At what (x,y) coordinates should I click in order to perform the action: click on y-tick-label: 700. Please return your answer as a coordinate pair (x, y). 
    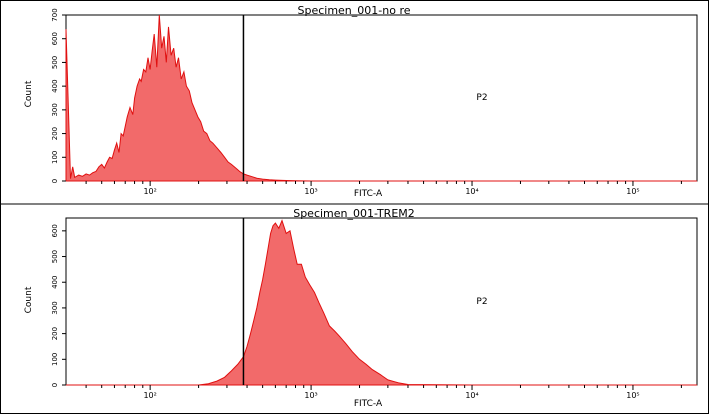
    Looking at the image, I should click on (55, 14).